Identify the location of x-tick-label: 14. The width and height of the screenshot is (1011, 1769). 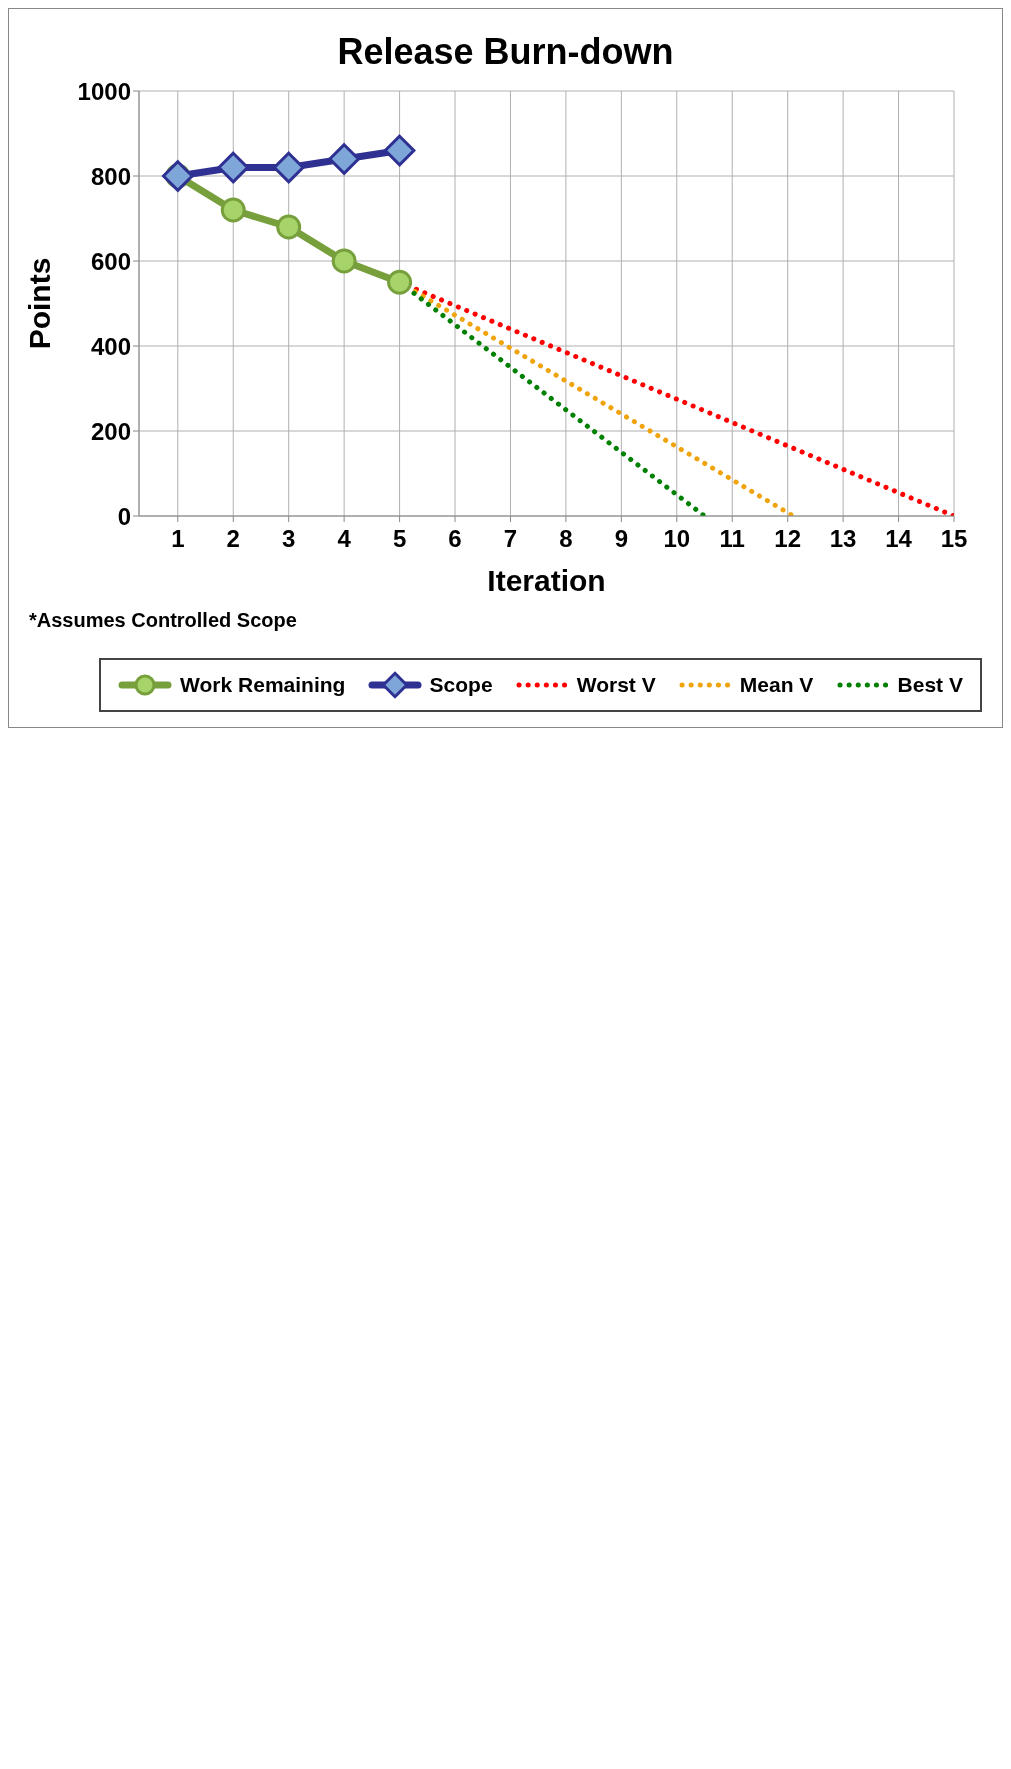
(899, 539).